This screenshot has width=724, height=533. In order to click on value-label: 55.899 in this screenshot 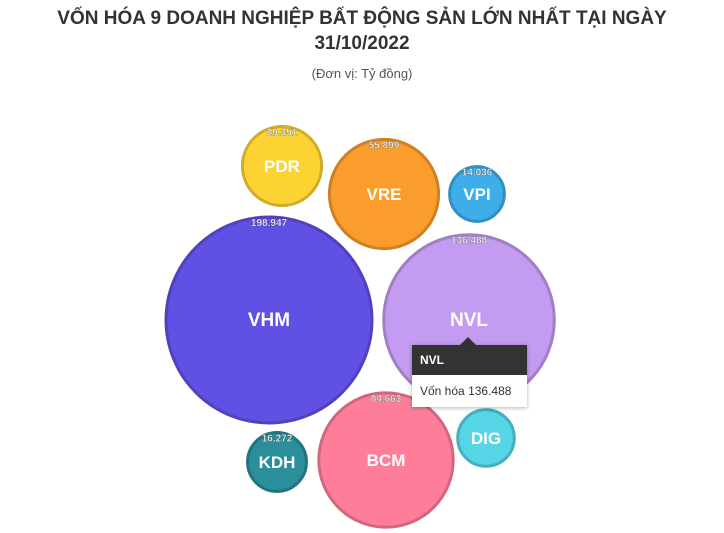, I will do `click(384, 145)`.